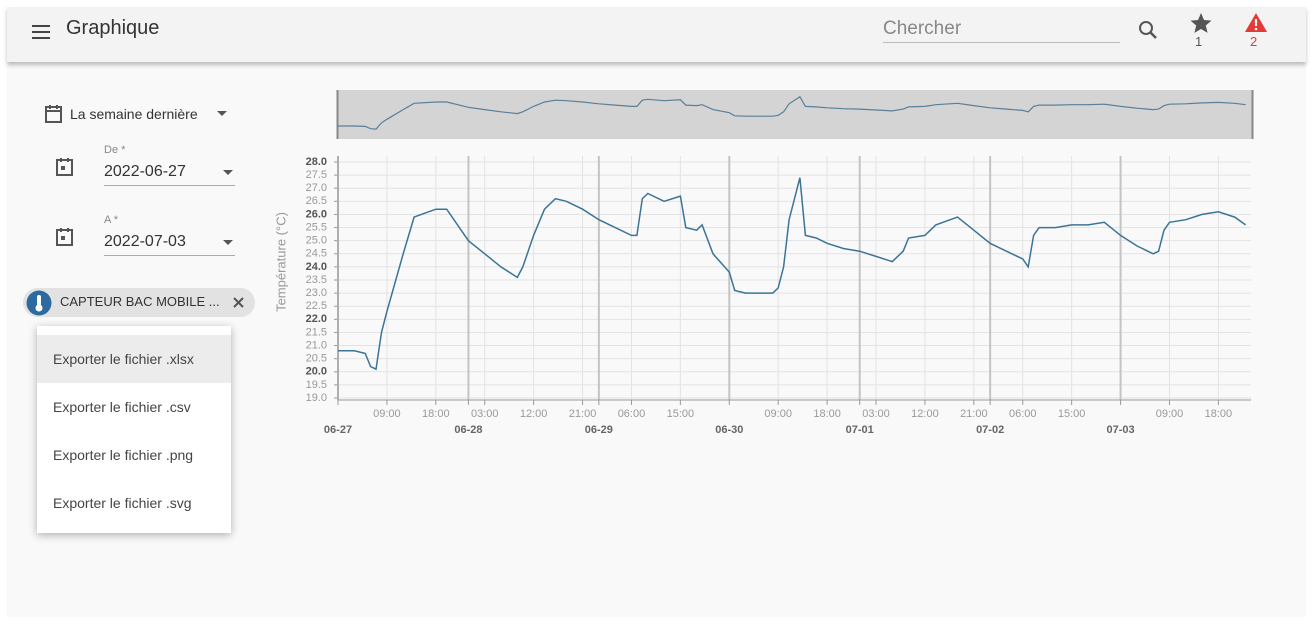  Describe the element at coordinates (316, 398) in the screenshot. I see `y-tick-label: 19.0` at that location.